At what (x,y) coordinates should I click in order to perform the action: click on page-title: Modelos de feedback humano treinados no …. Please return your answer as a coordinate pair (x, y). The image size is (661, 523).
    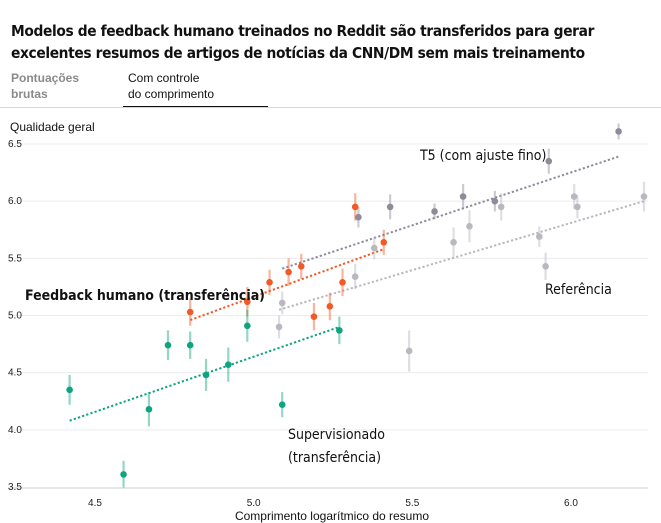
    Looking at the image, I should click on (303, 42).